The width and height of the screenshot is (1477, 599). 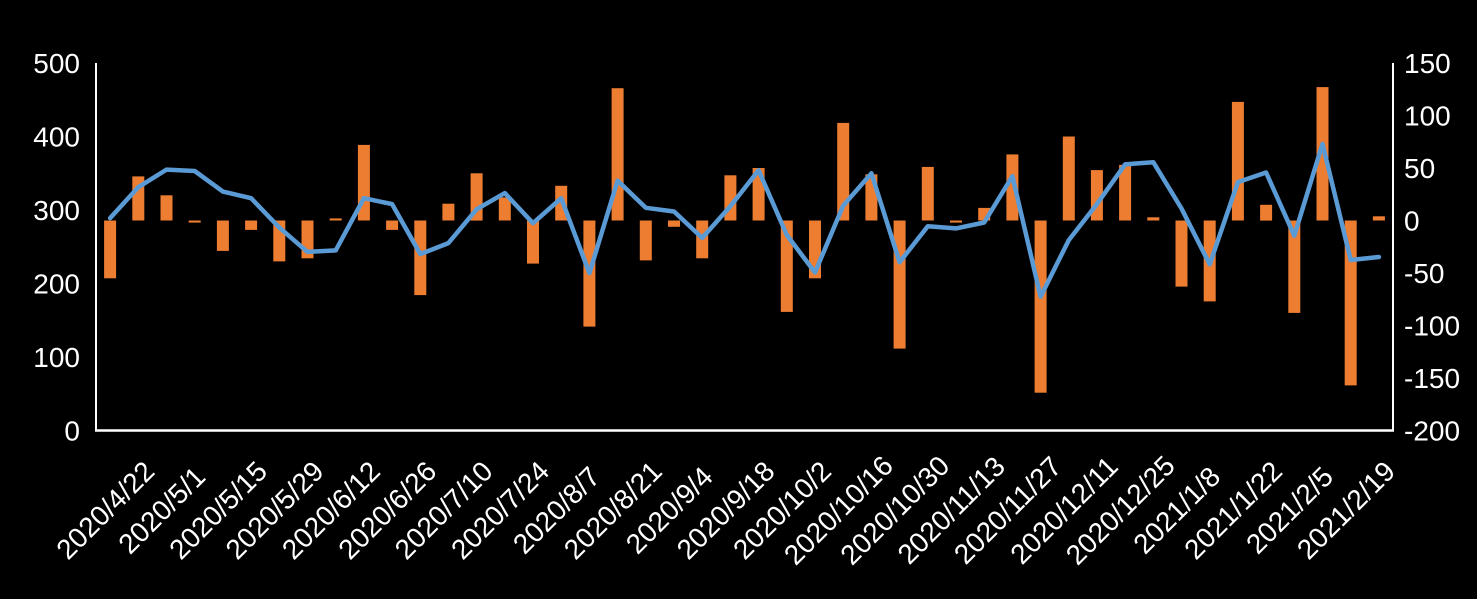 What do you see at coordinates (72, 431) in the screenshot?
I see `left-axis-tick-label: 0` at bounding box center [72, 431].